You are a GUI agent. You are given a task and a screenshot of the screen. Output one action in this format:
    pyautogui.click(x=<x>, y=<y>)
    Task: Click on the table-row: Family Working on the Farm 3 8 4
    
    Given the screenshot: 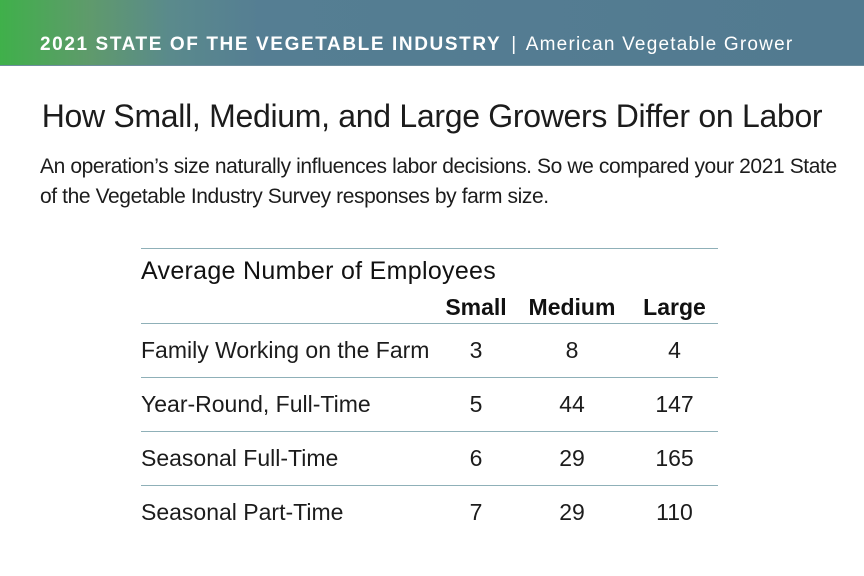 What is the action you would take?
    pyautogui.click(x=429, y=351)
    